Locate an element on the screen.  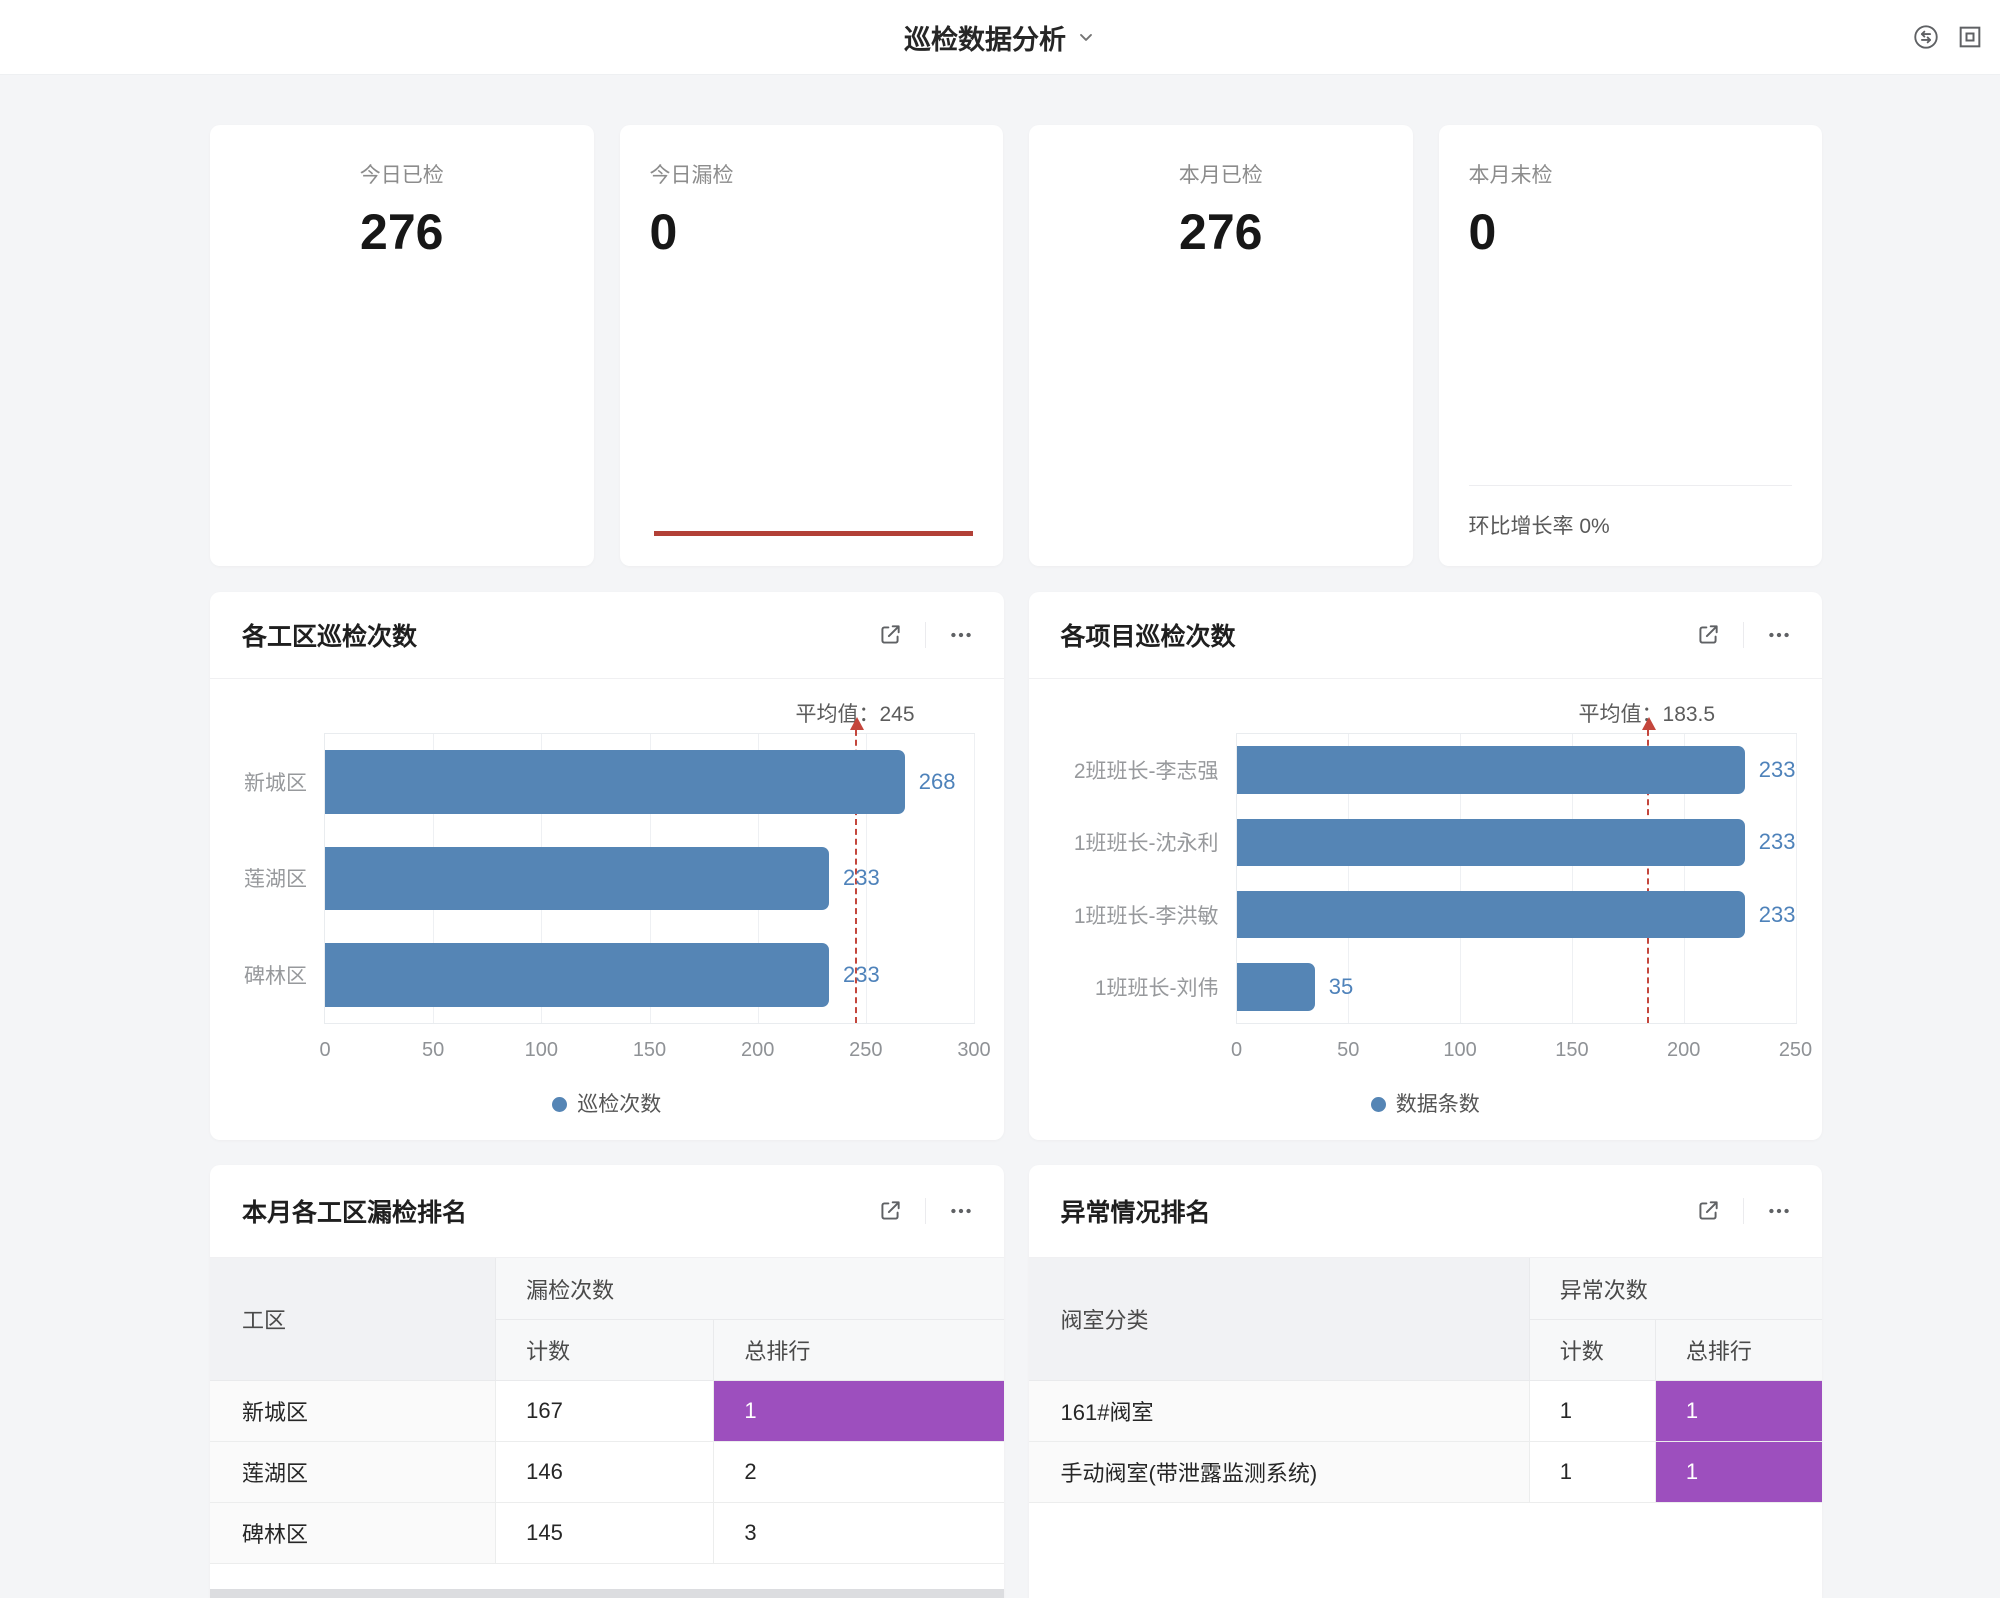
category-label: 新城区 is located at coordinates (275, 784).